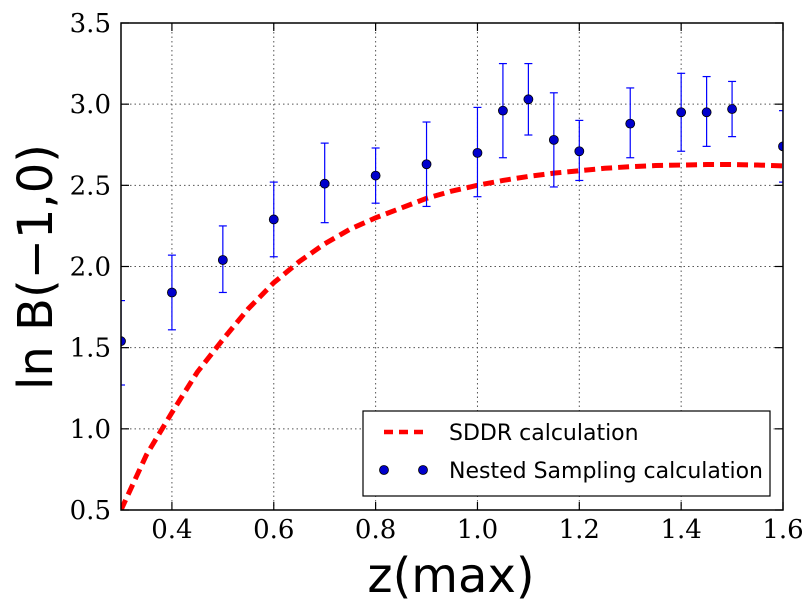  I want to click on y-tick-label: 1.0, so click(90, 430).